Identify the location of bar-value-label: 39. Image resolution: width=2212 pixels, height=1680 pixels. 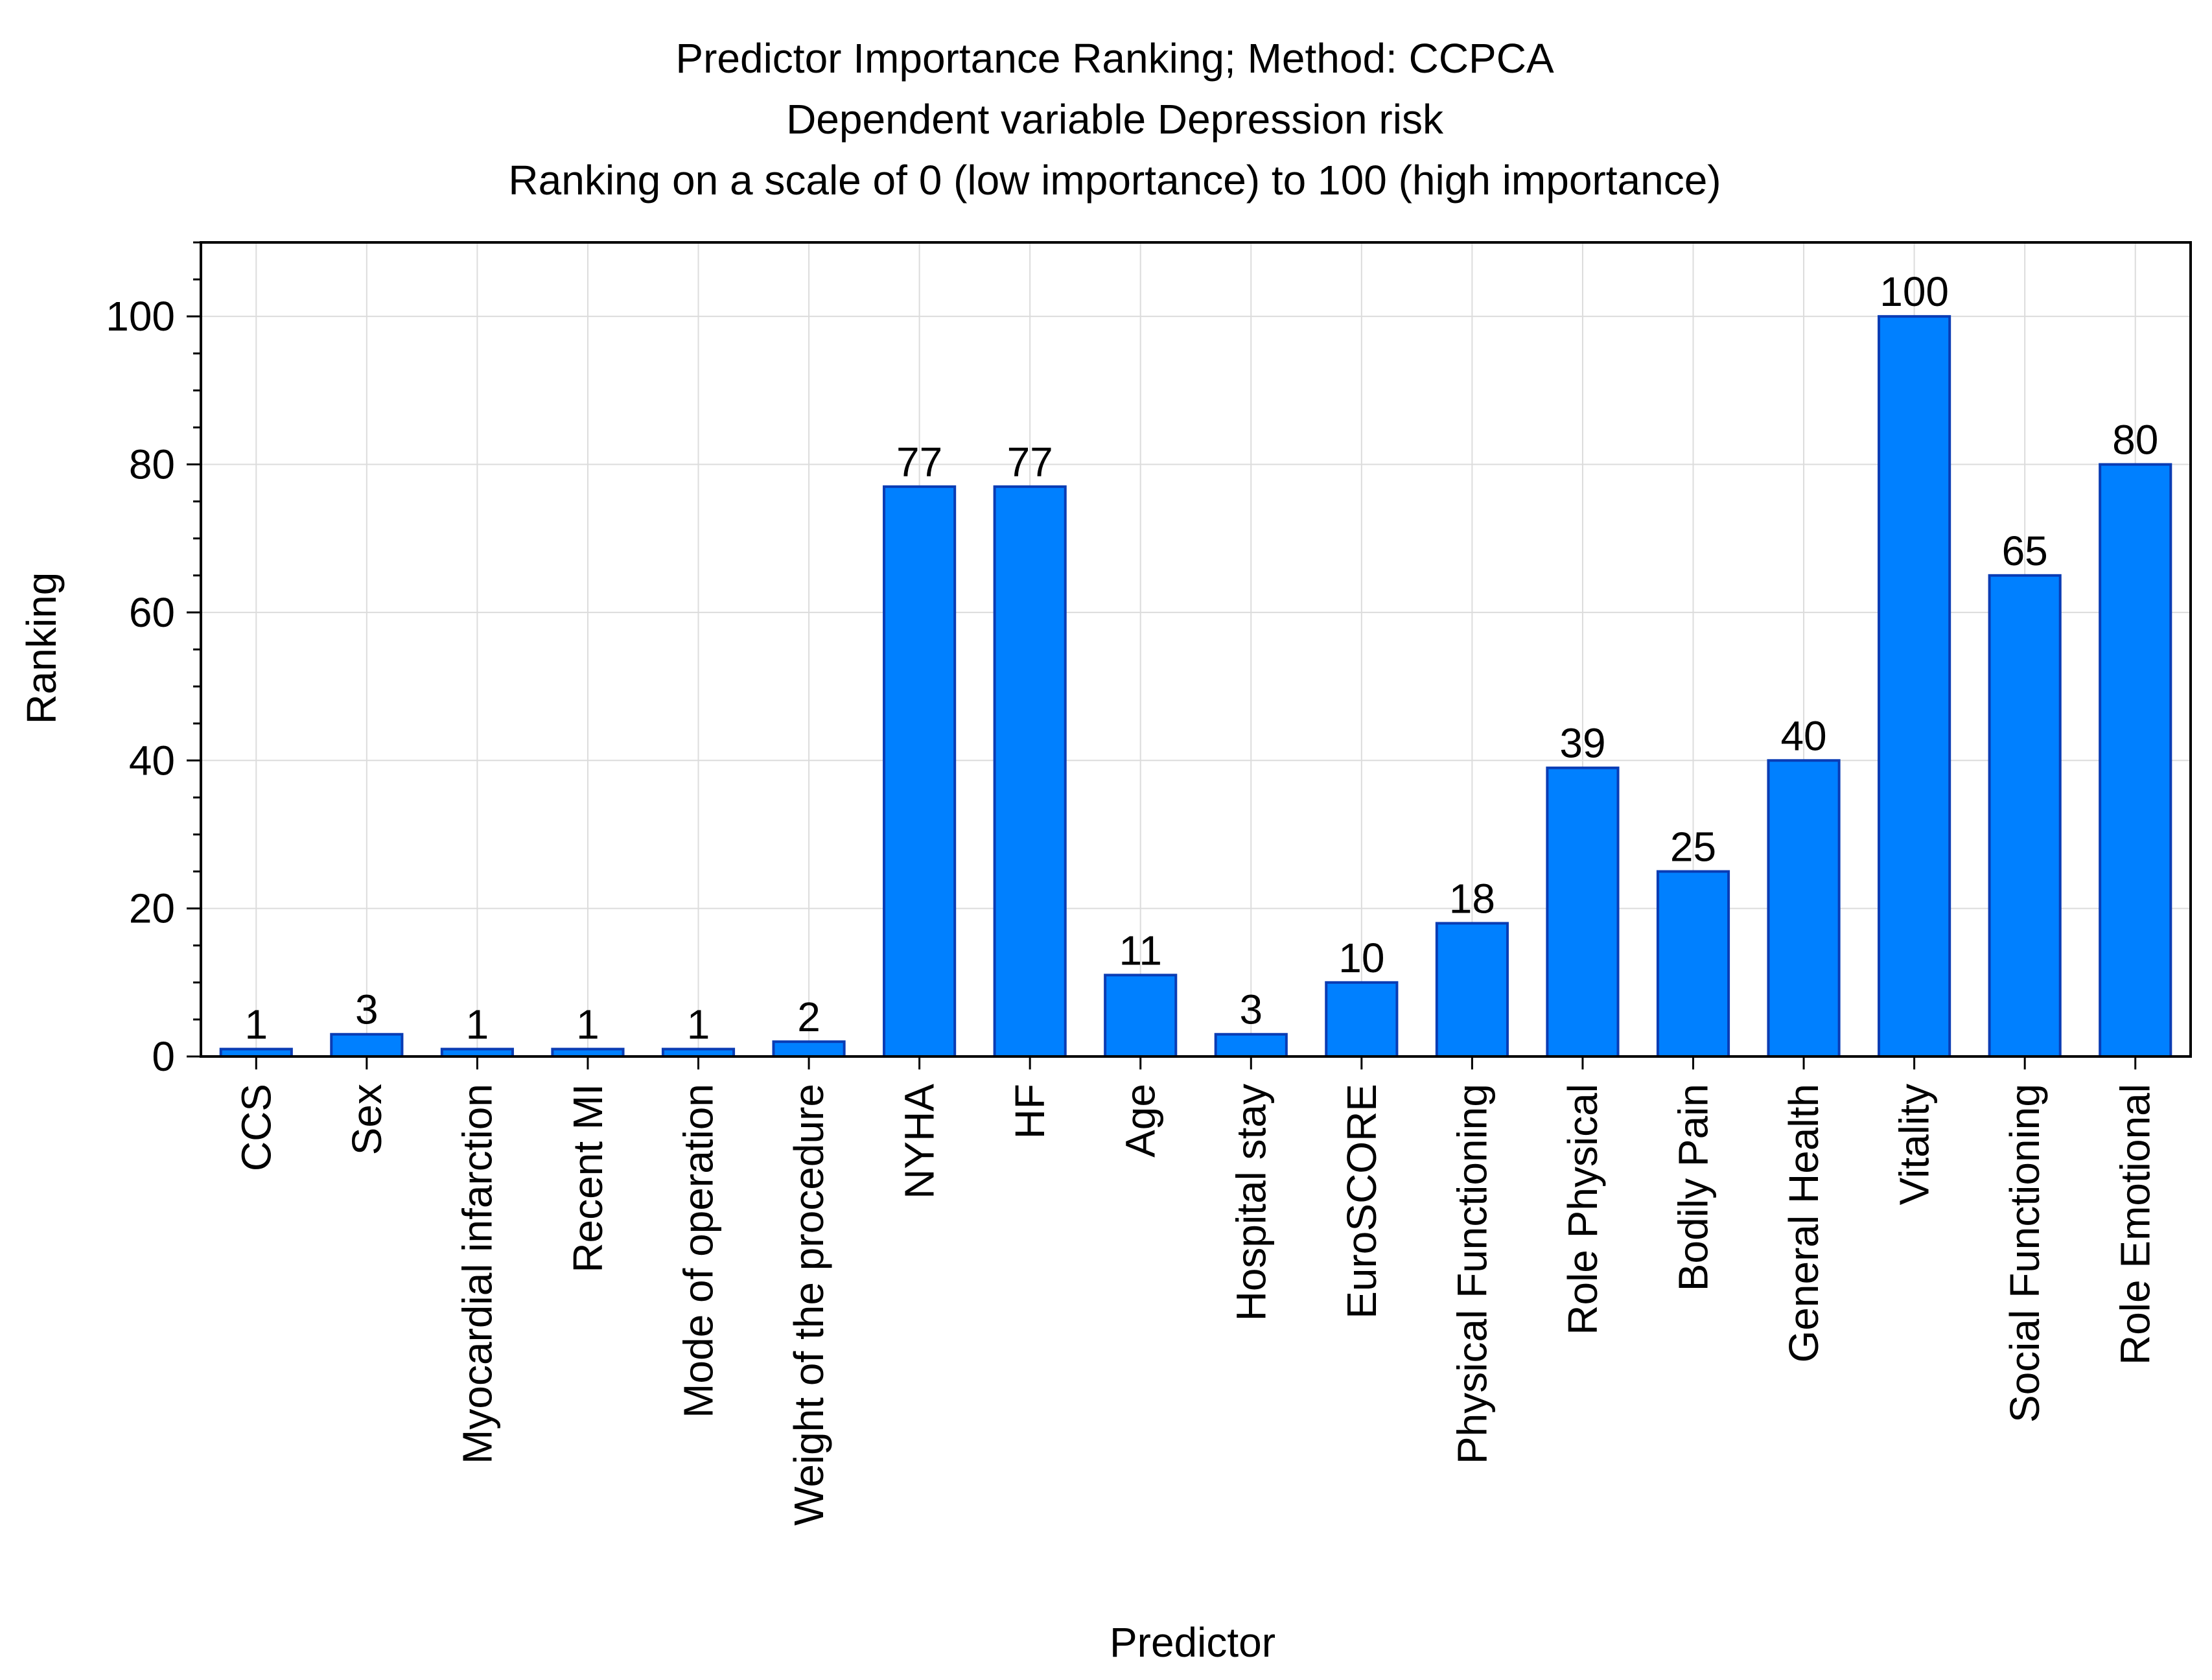
(1582, 744).